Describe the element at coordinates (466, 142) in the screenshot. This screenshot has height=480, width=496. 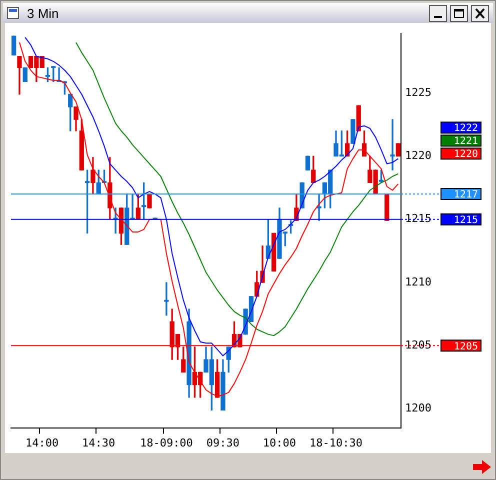
I see `text: 1221` at that location.